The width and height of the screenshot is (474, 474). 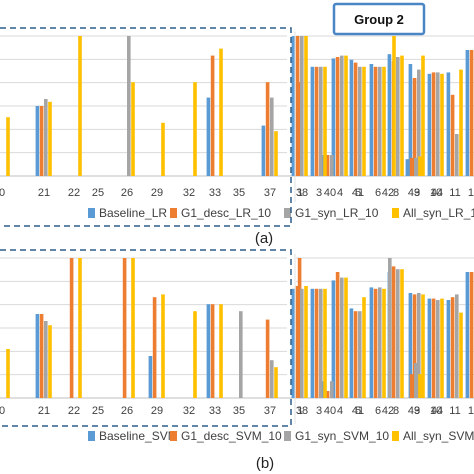 What do you see at coordinates (44, 411) in the screenshot?
I see `x-tick-label: 21` at bounding box center [44, 411].